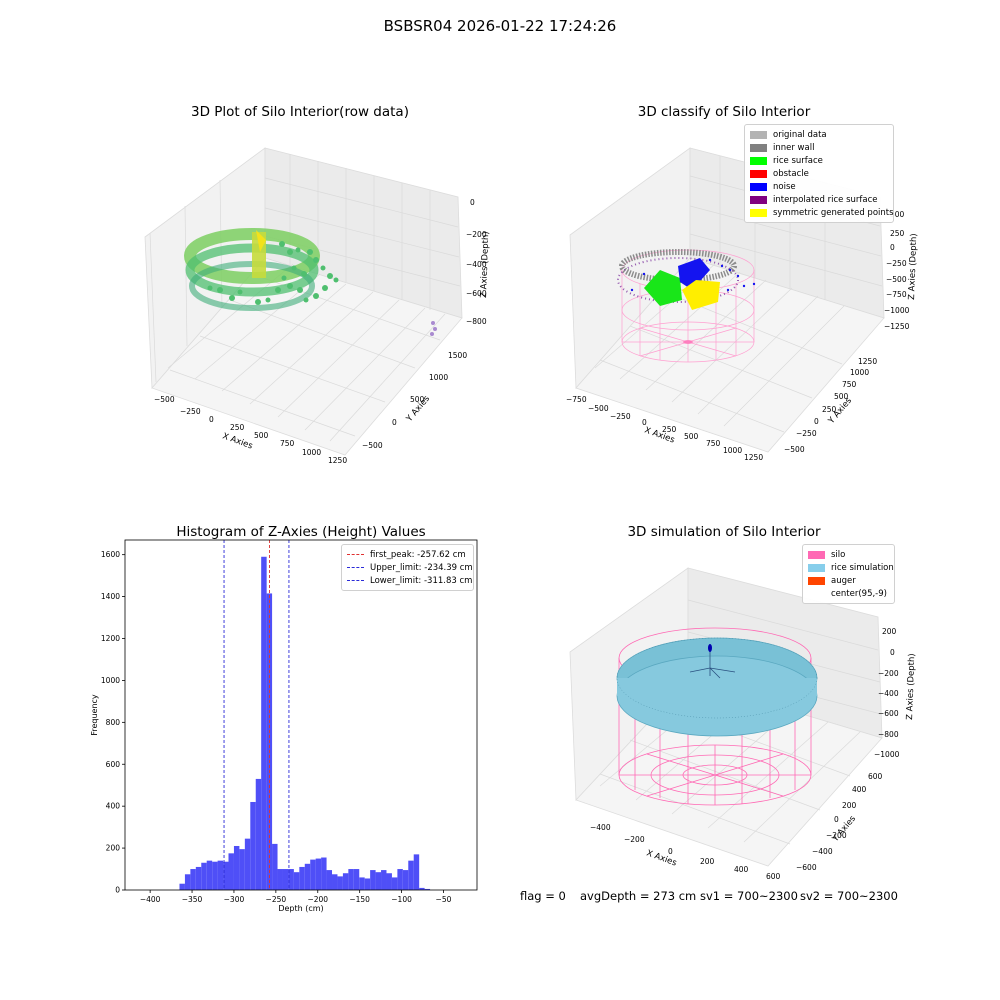 The height and width of the screenshot is (1000, 1000). What do you see at coordinates (829, 409) in the screenshot?
I see `tick-y: 250` at bounding box center [829, 409].